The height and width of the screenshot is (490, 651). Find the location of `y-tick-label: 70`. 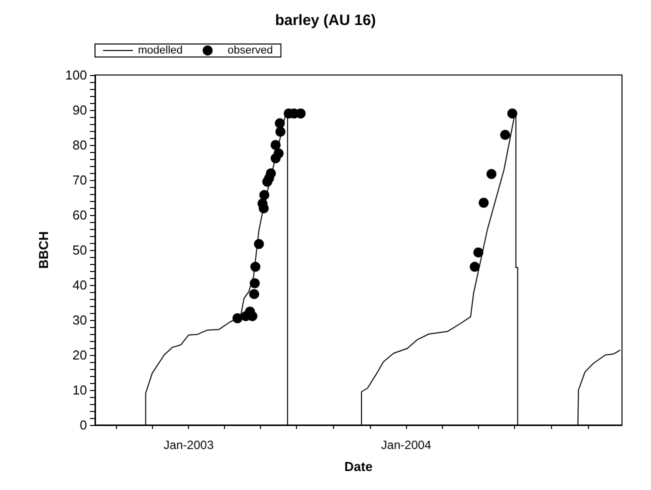

y-tick-label: 70 is located at coordinates (79, 180).